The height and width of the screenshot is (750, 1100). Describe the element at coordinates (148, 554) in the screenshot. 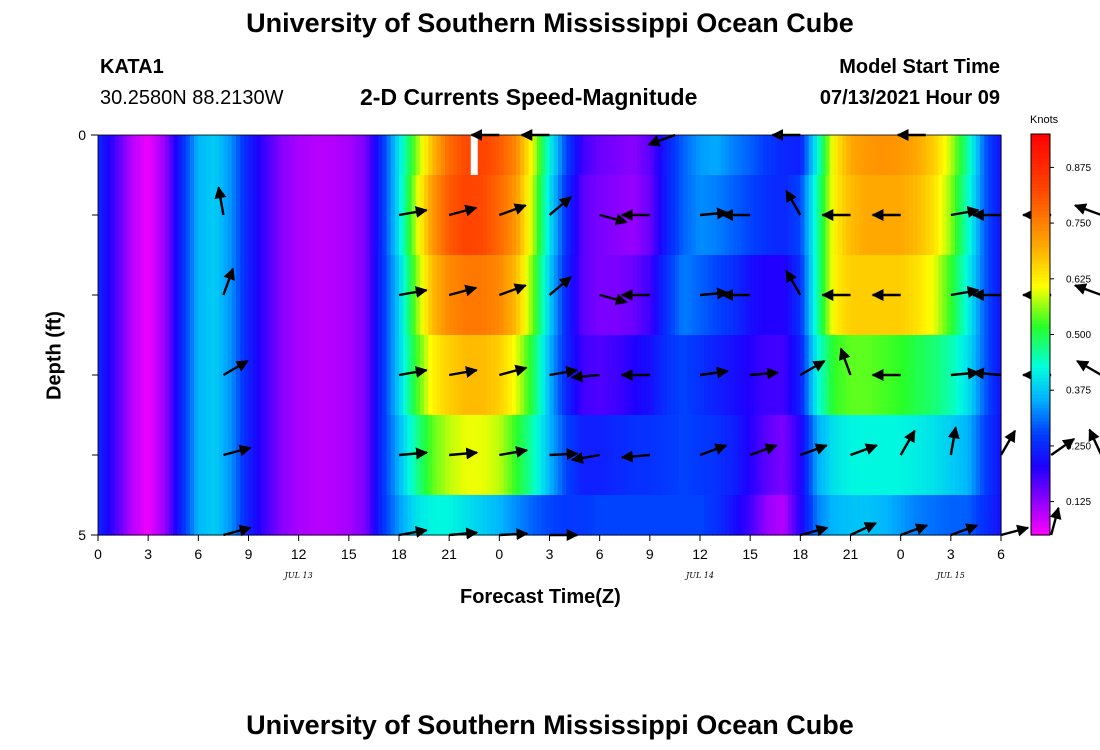

I see `x-tick-label: 3` at that location.